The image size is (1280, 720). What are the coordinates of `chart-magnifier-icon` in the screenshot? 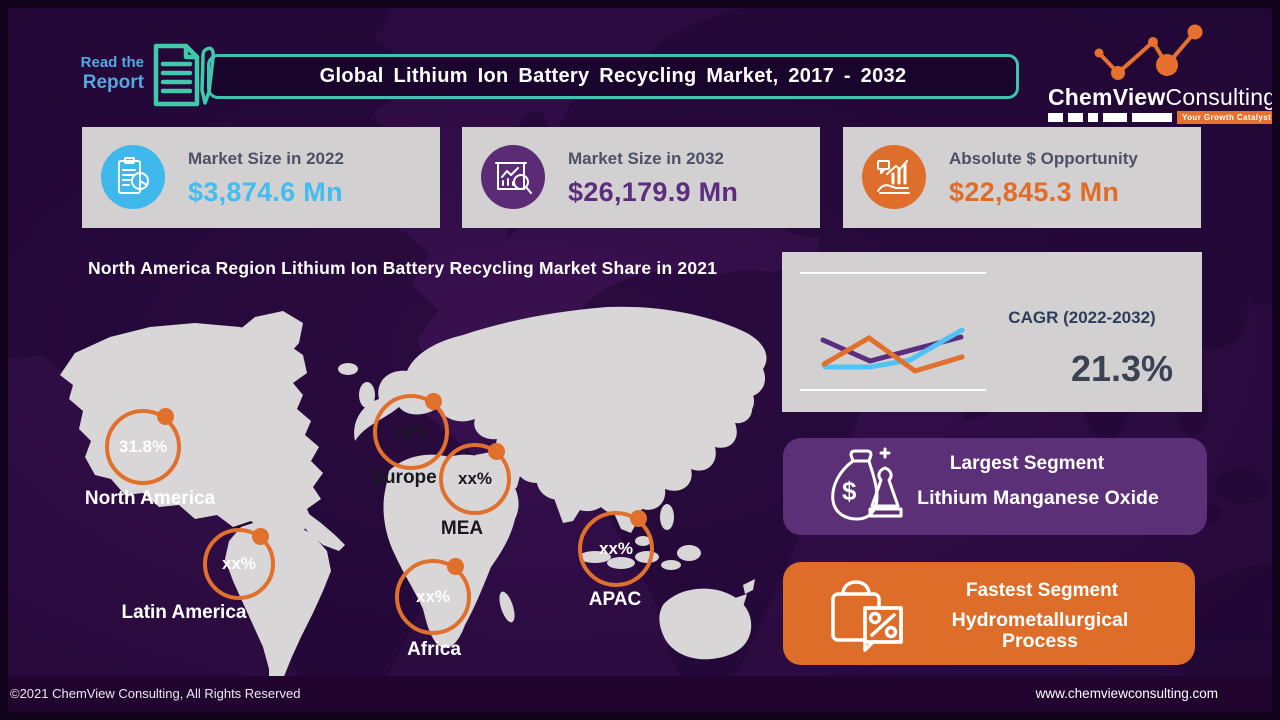 It's located at (513, 177).